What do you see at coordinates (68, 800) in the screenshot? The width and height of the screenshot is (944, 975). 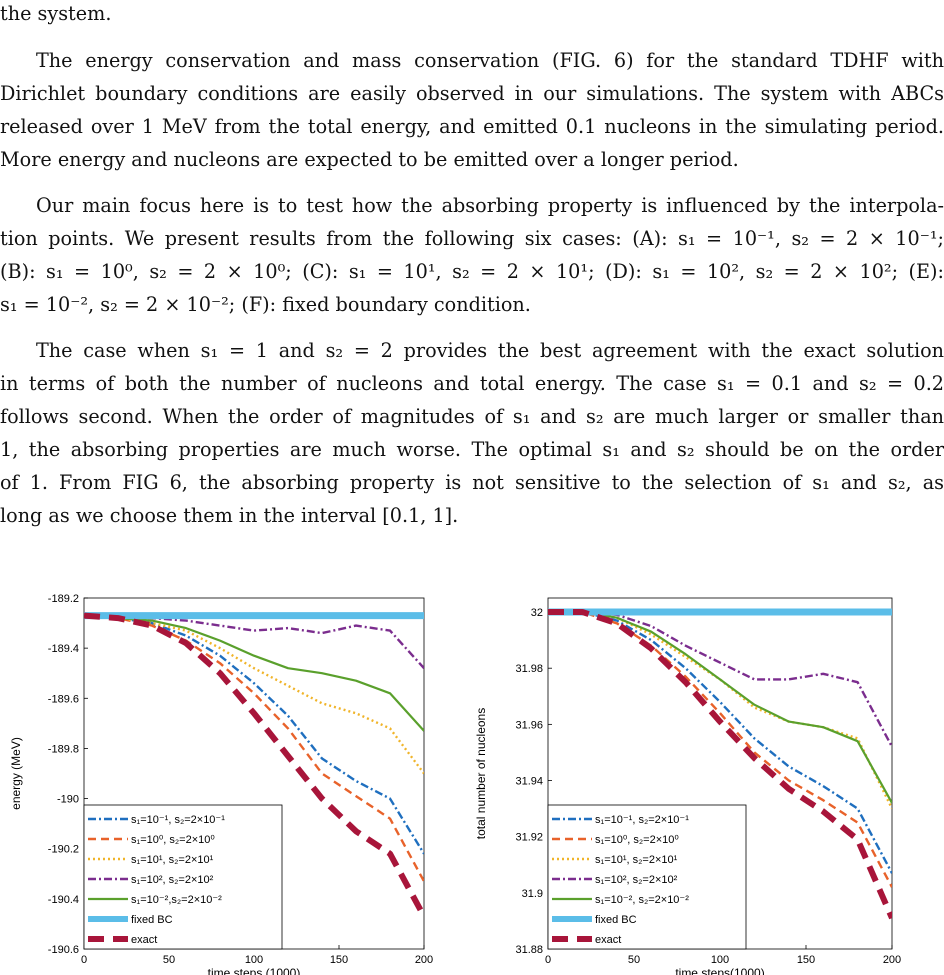 I see `y-tick-label: -190` at bounding box center [68, 800].